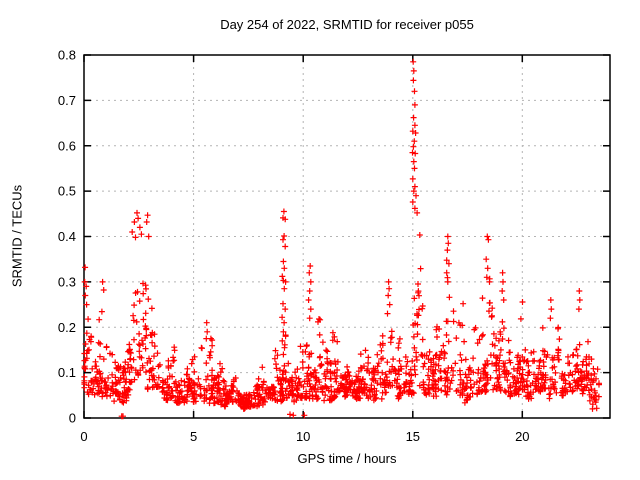  I want to click on y-tick-label: 0.4, so click(67, 236).